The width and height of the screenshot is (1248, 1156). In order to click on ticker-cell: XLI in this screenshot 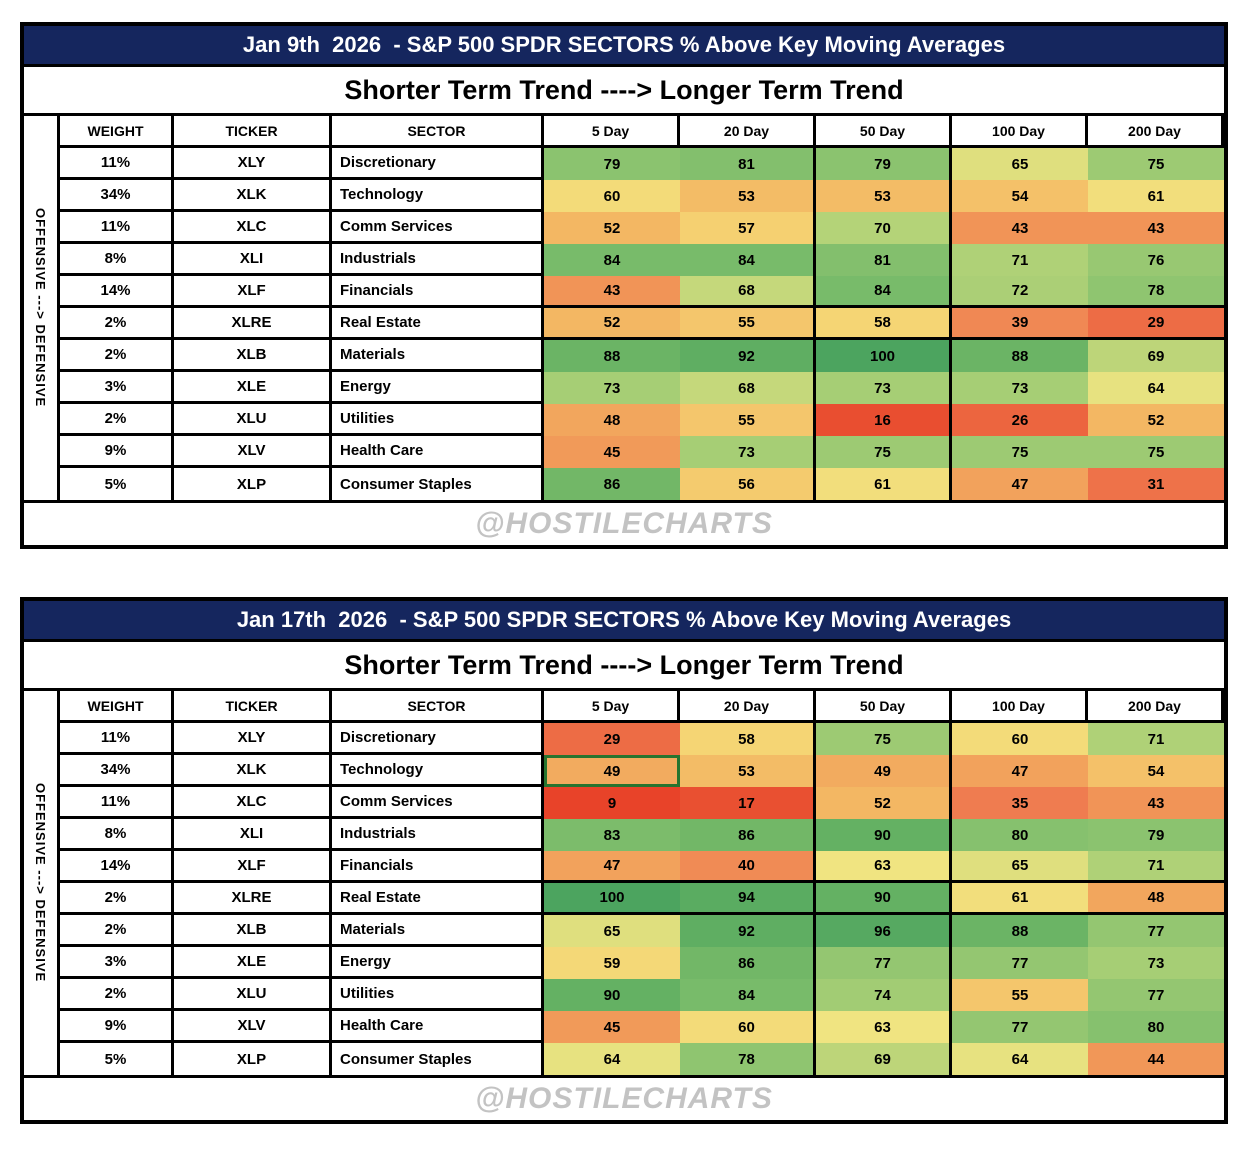, I will do `click(253, 260)`.